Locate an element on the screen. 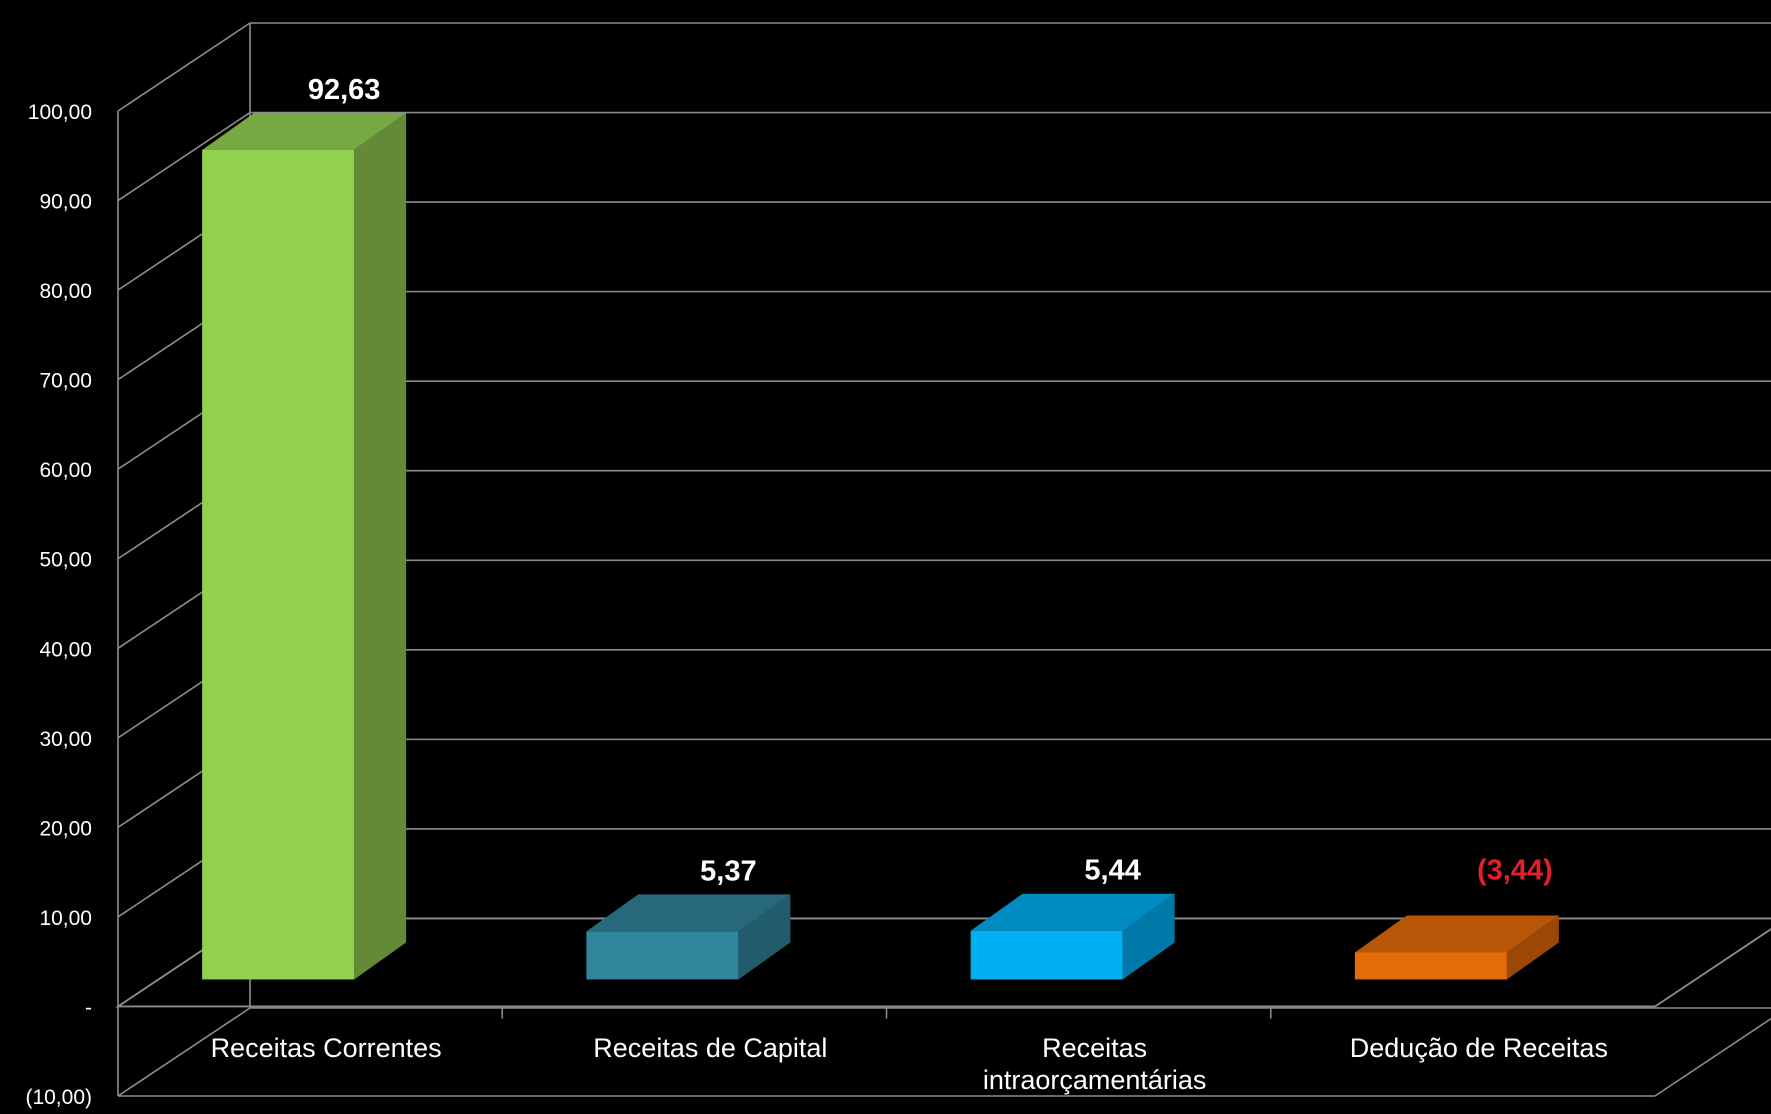 This screenshot has width=1771, height=1114. y-tick-label: (10,00) is located at coordinates (58, 1097).